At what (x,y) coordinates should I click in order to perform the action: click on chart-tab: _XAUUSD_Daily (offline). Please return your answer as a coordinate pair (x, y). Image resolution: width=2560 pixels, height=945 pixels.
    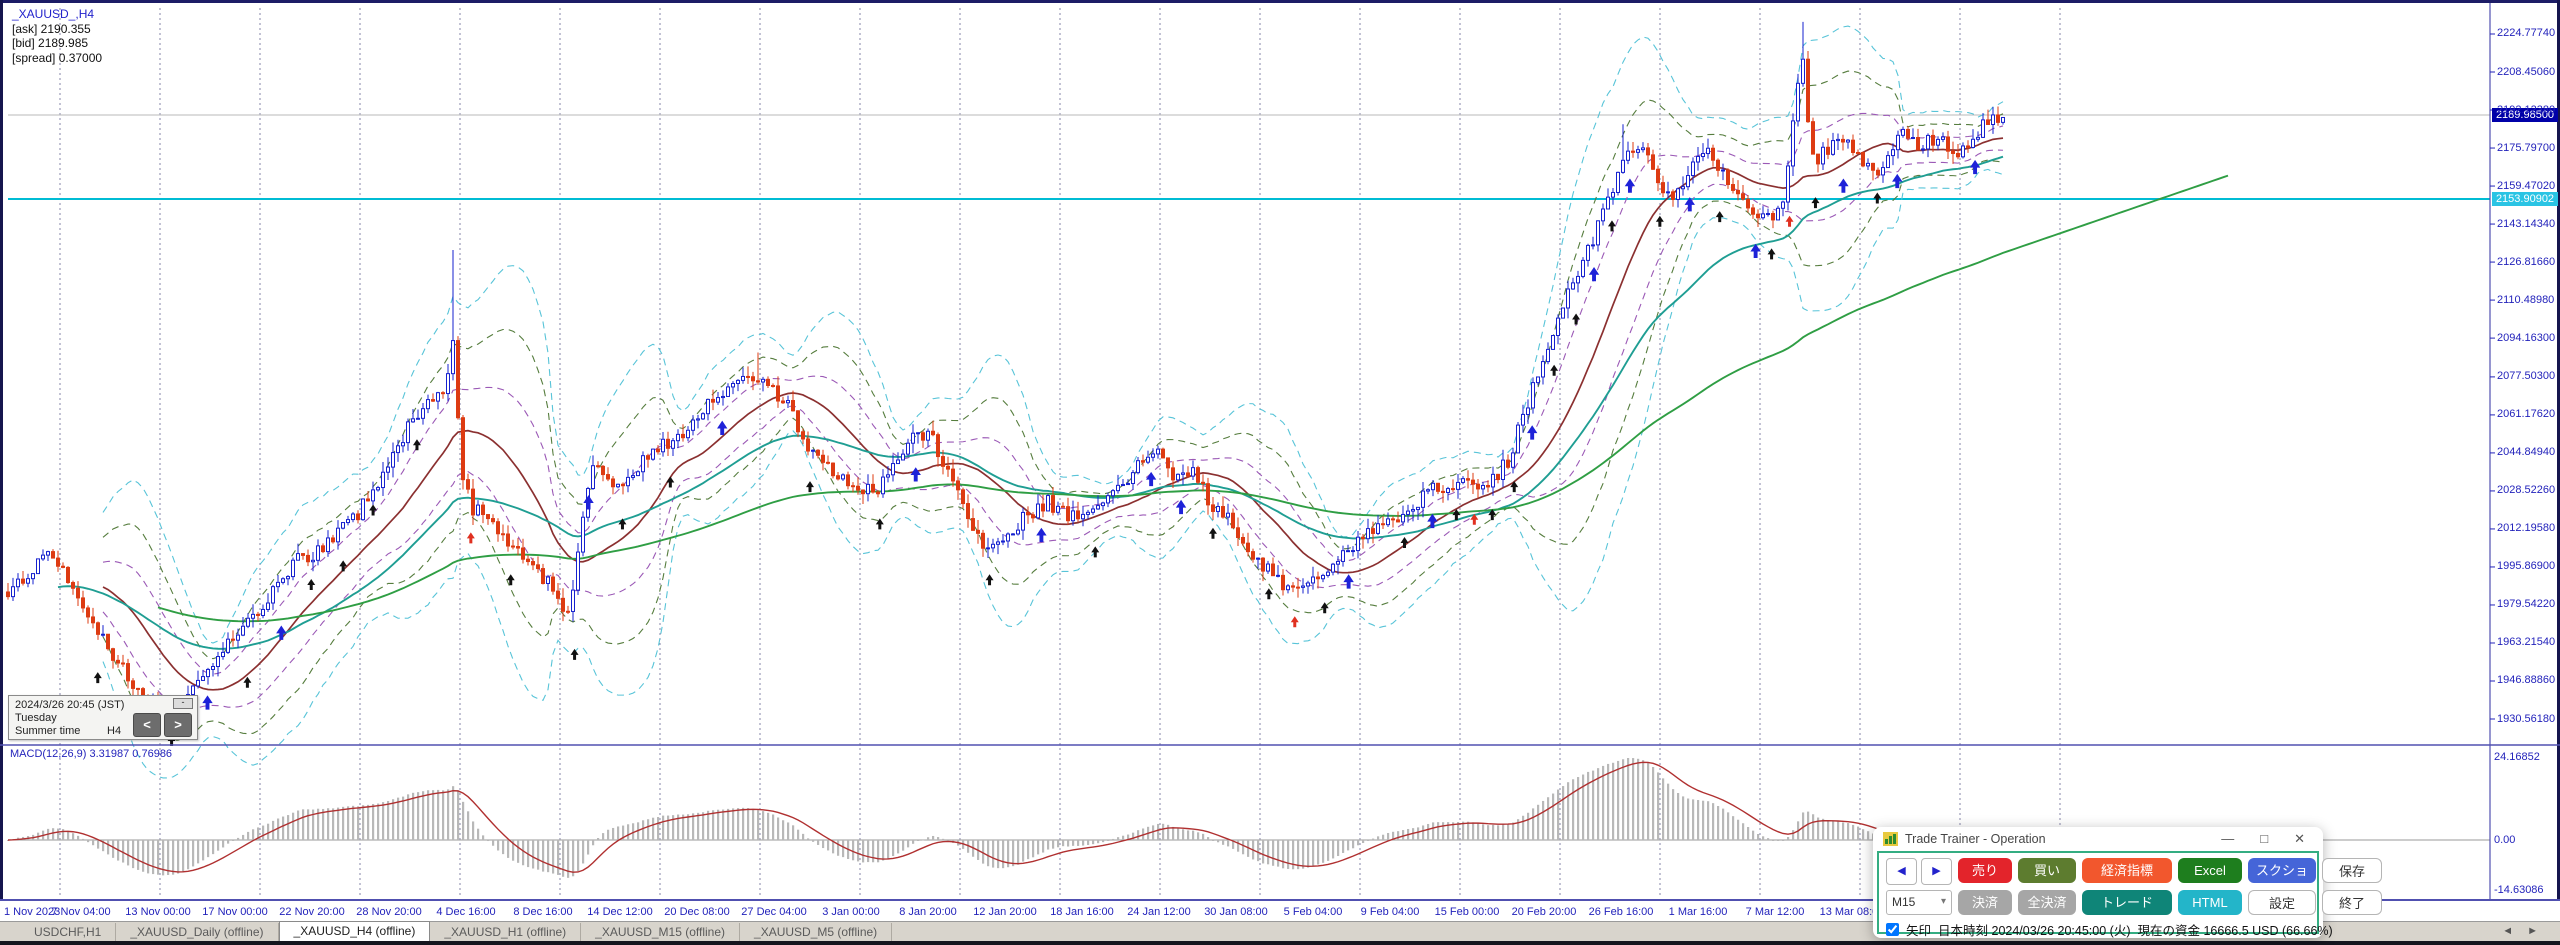
    Looking at the image, I should click on (197, 932).